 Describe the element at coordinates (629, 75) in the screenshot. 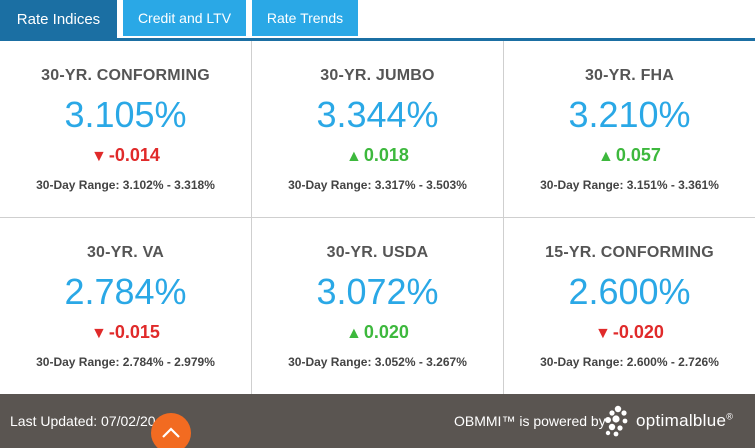

I see `rate-card-label: 30-YR. FHA` at that location.